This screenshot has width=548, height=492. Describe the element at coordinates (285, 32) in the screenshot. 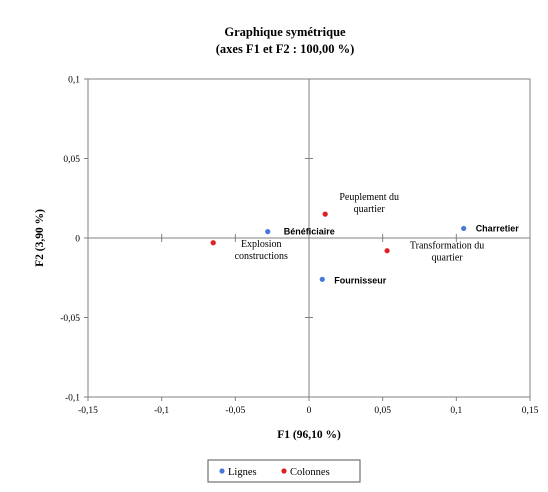

I see `chart-title: Graphique symétrique` at that location.